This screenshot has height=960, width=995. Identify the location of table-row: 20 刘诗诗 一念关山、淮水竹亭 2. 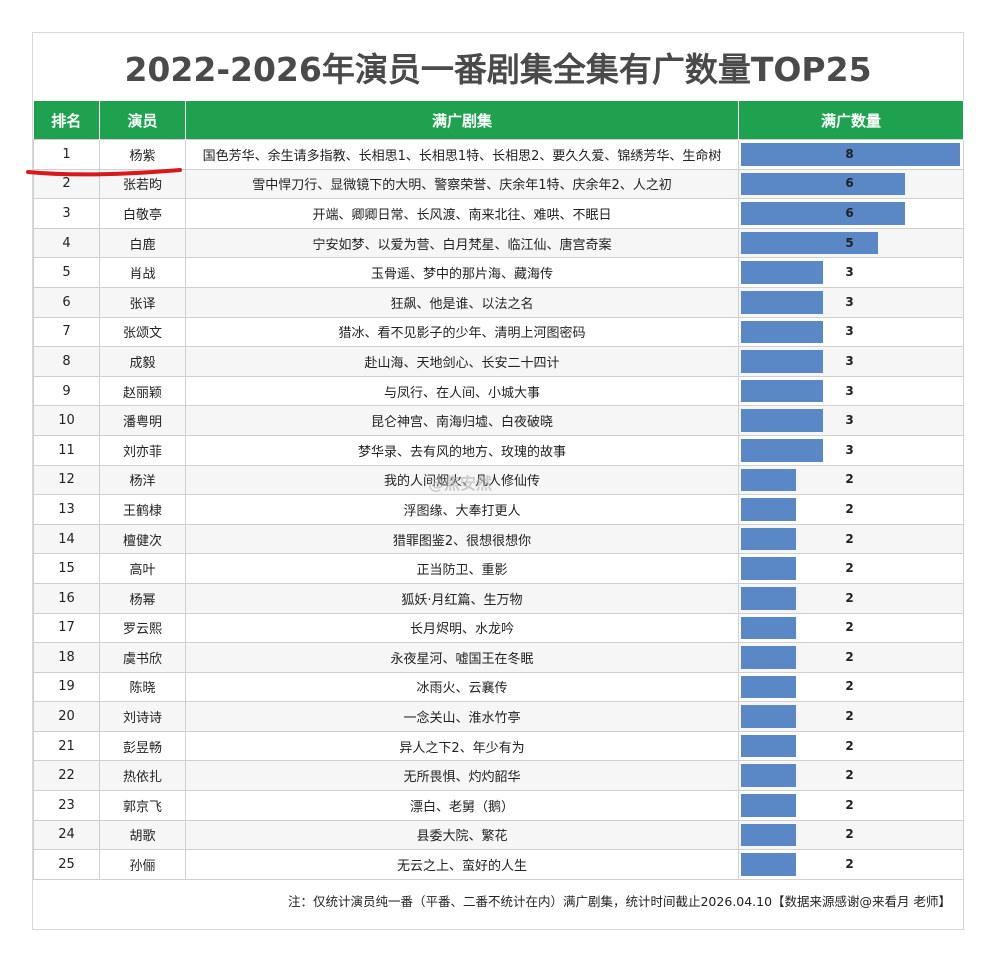
(498, 716).